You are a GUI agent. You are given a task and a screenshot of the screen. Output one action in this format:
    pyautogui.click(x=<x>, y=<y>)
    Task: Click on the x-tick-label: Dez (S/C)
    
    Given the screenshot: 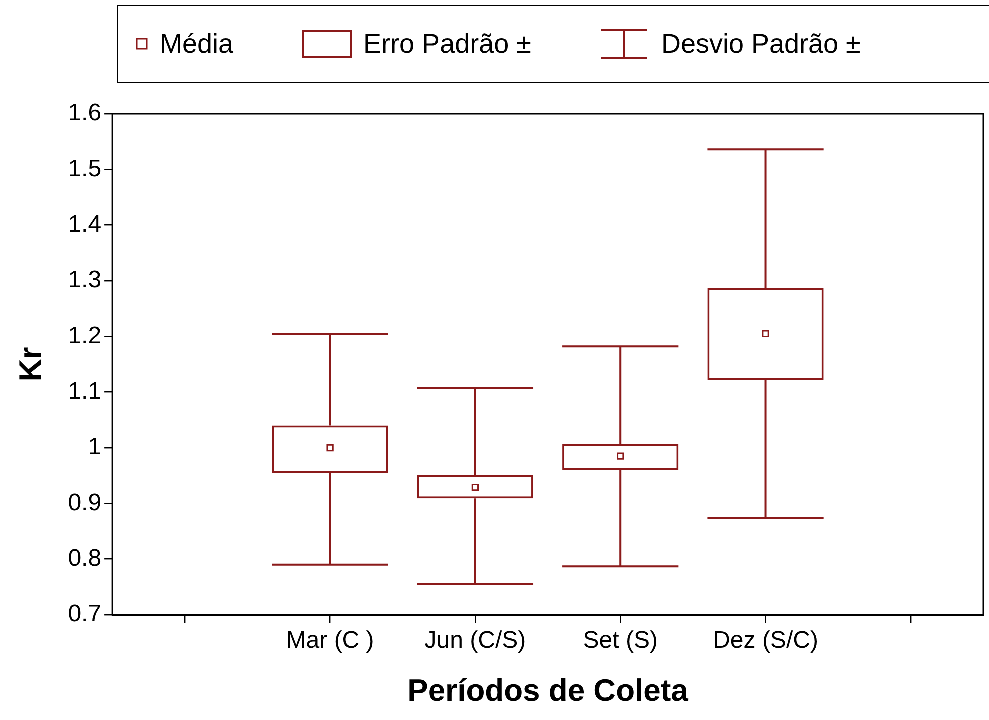 What is the action you would take?
    pyautogui.click(x=765, y=640)
    